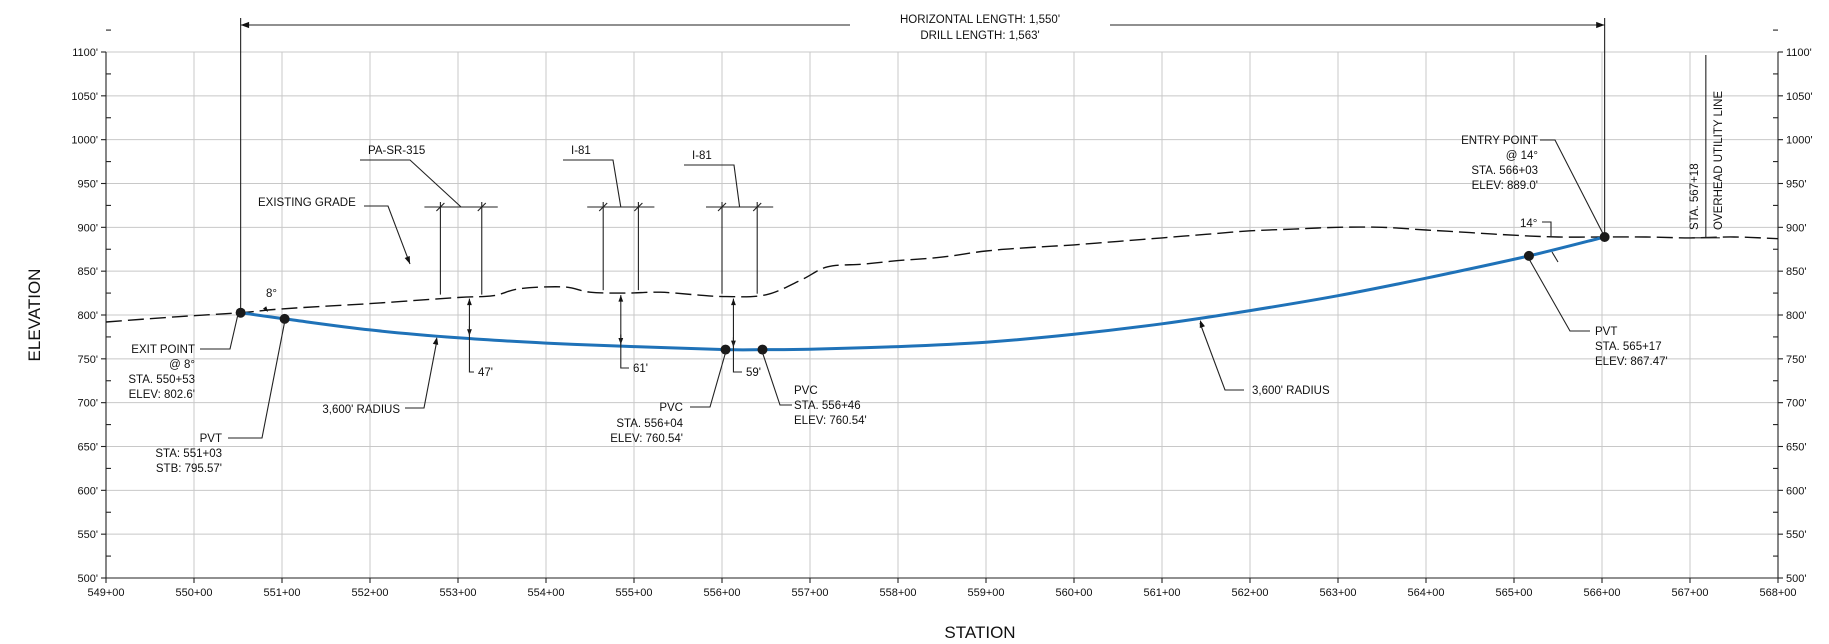  I want to click on y-tick-label-right: 900', so click(1796, 228).